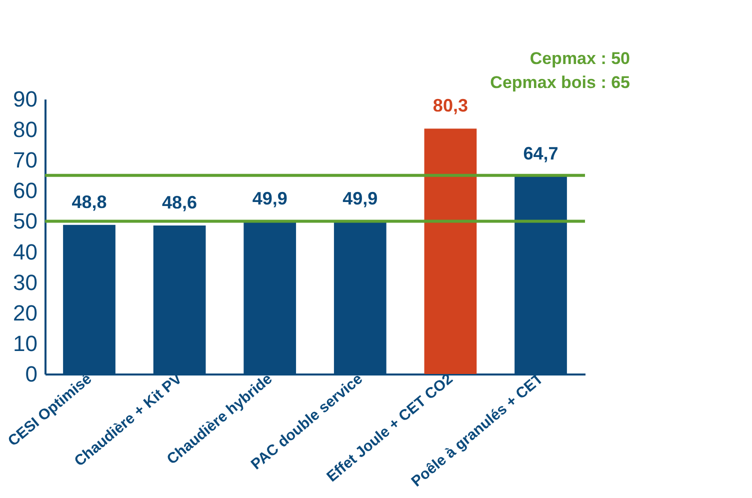  What do you see at coordinates (25, 313) in the screenshot?
I see `y-tick-label: 20` at bounding box center [25, 313].